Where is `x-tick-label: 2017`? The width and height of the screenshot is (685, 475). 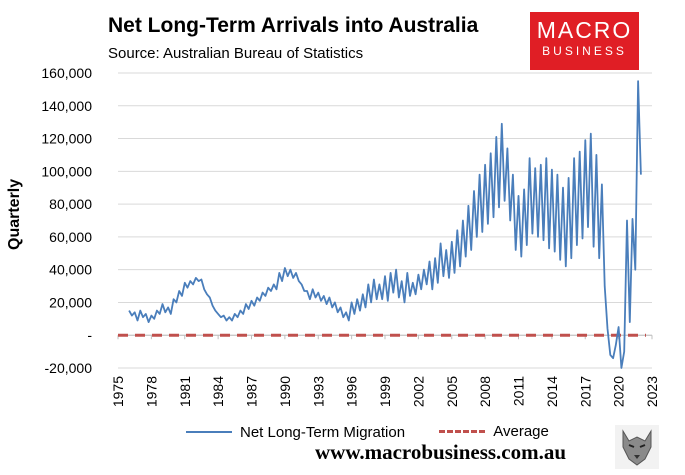
x-tick-label: 2017 is located at coordinates (585, 391).